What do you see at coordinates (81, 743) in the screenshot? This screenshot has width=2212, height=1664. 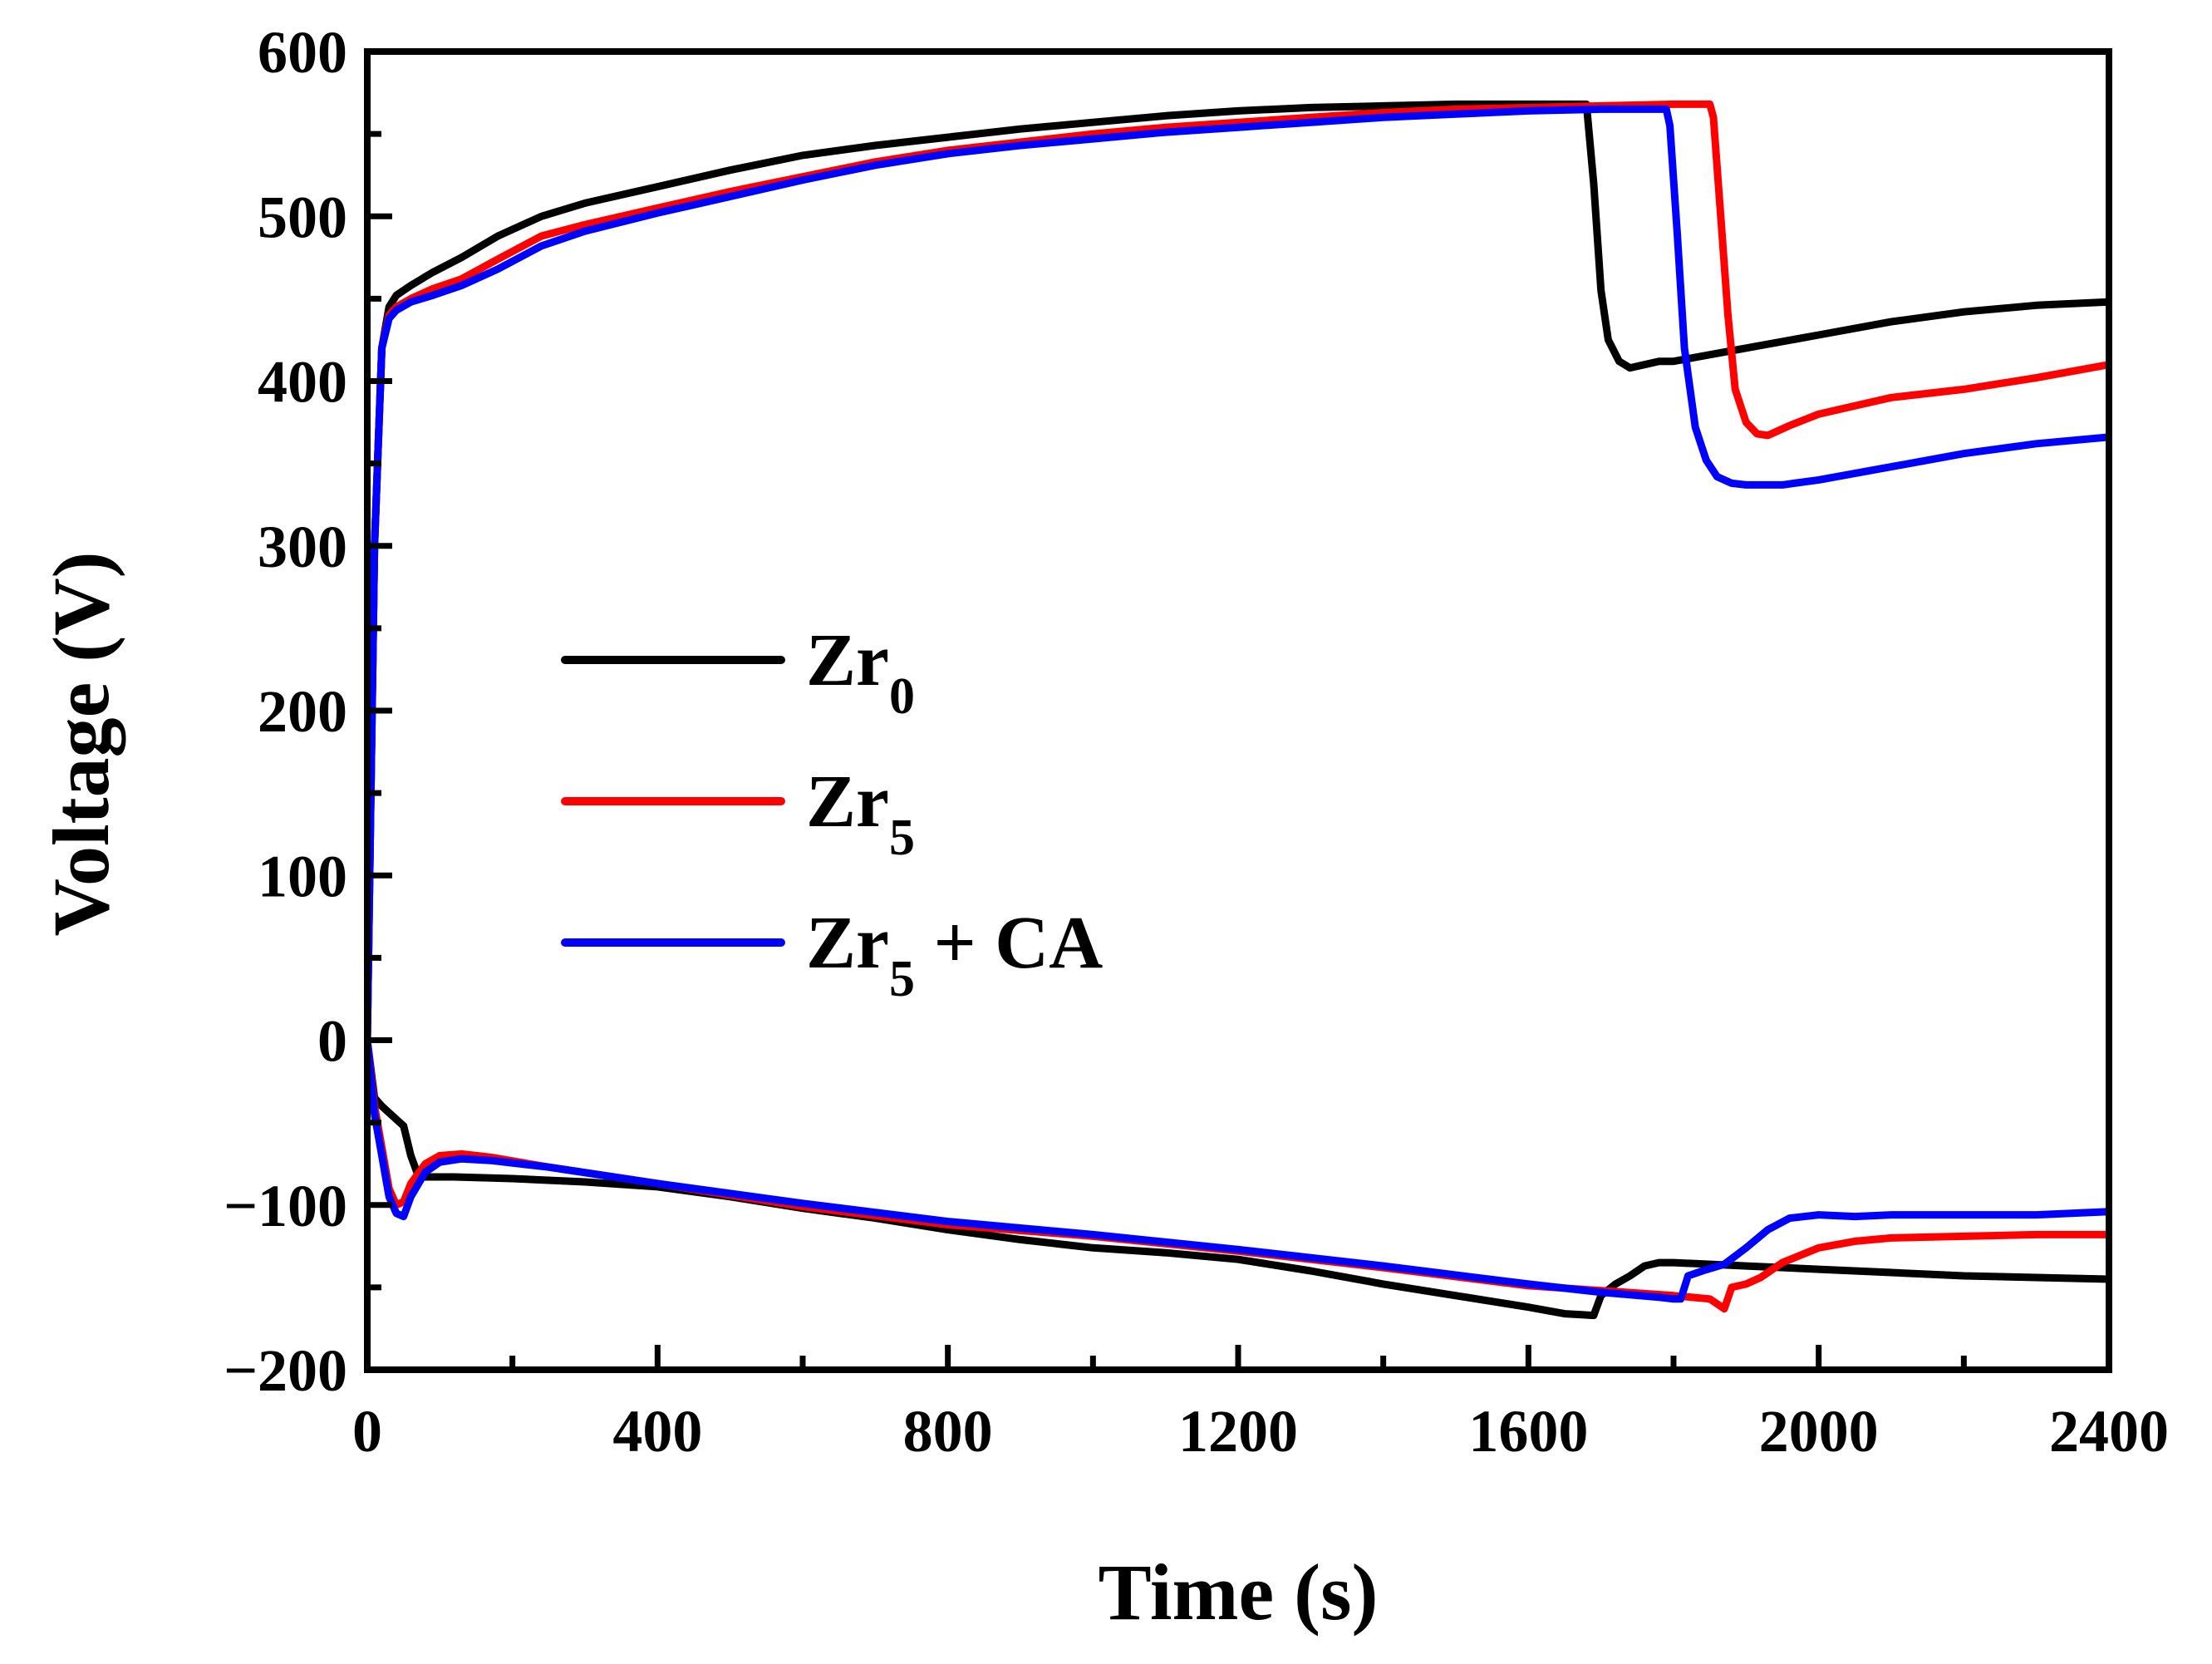 I see `y-axis-title: Voltage (V)` at bounding box center [81, 743].